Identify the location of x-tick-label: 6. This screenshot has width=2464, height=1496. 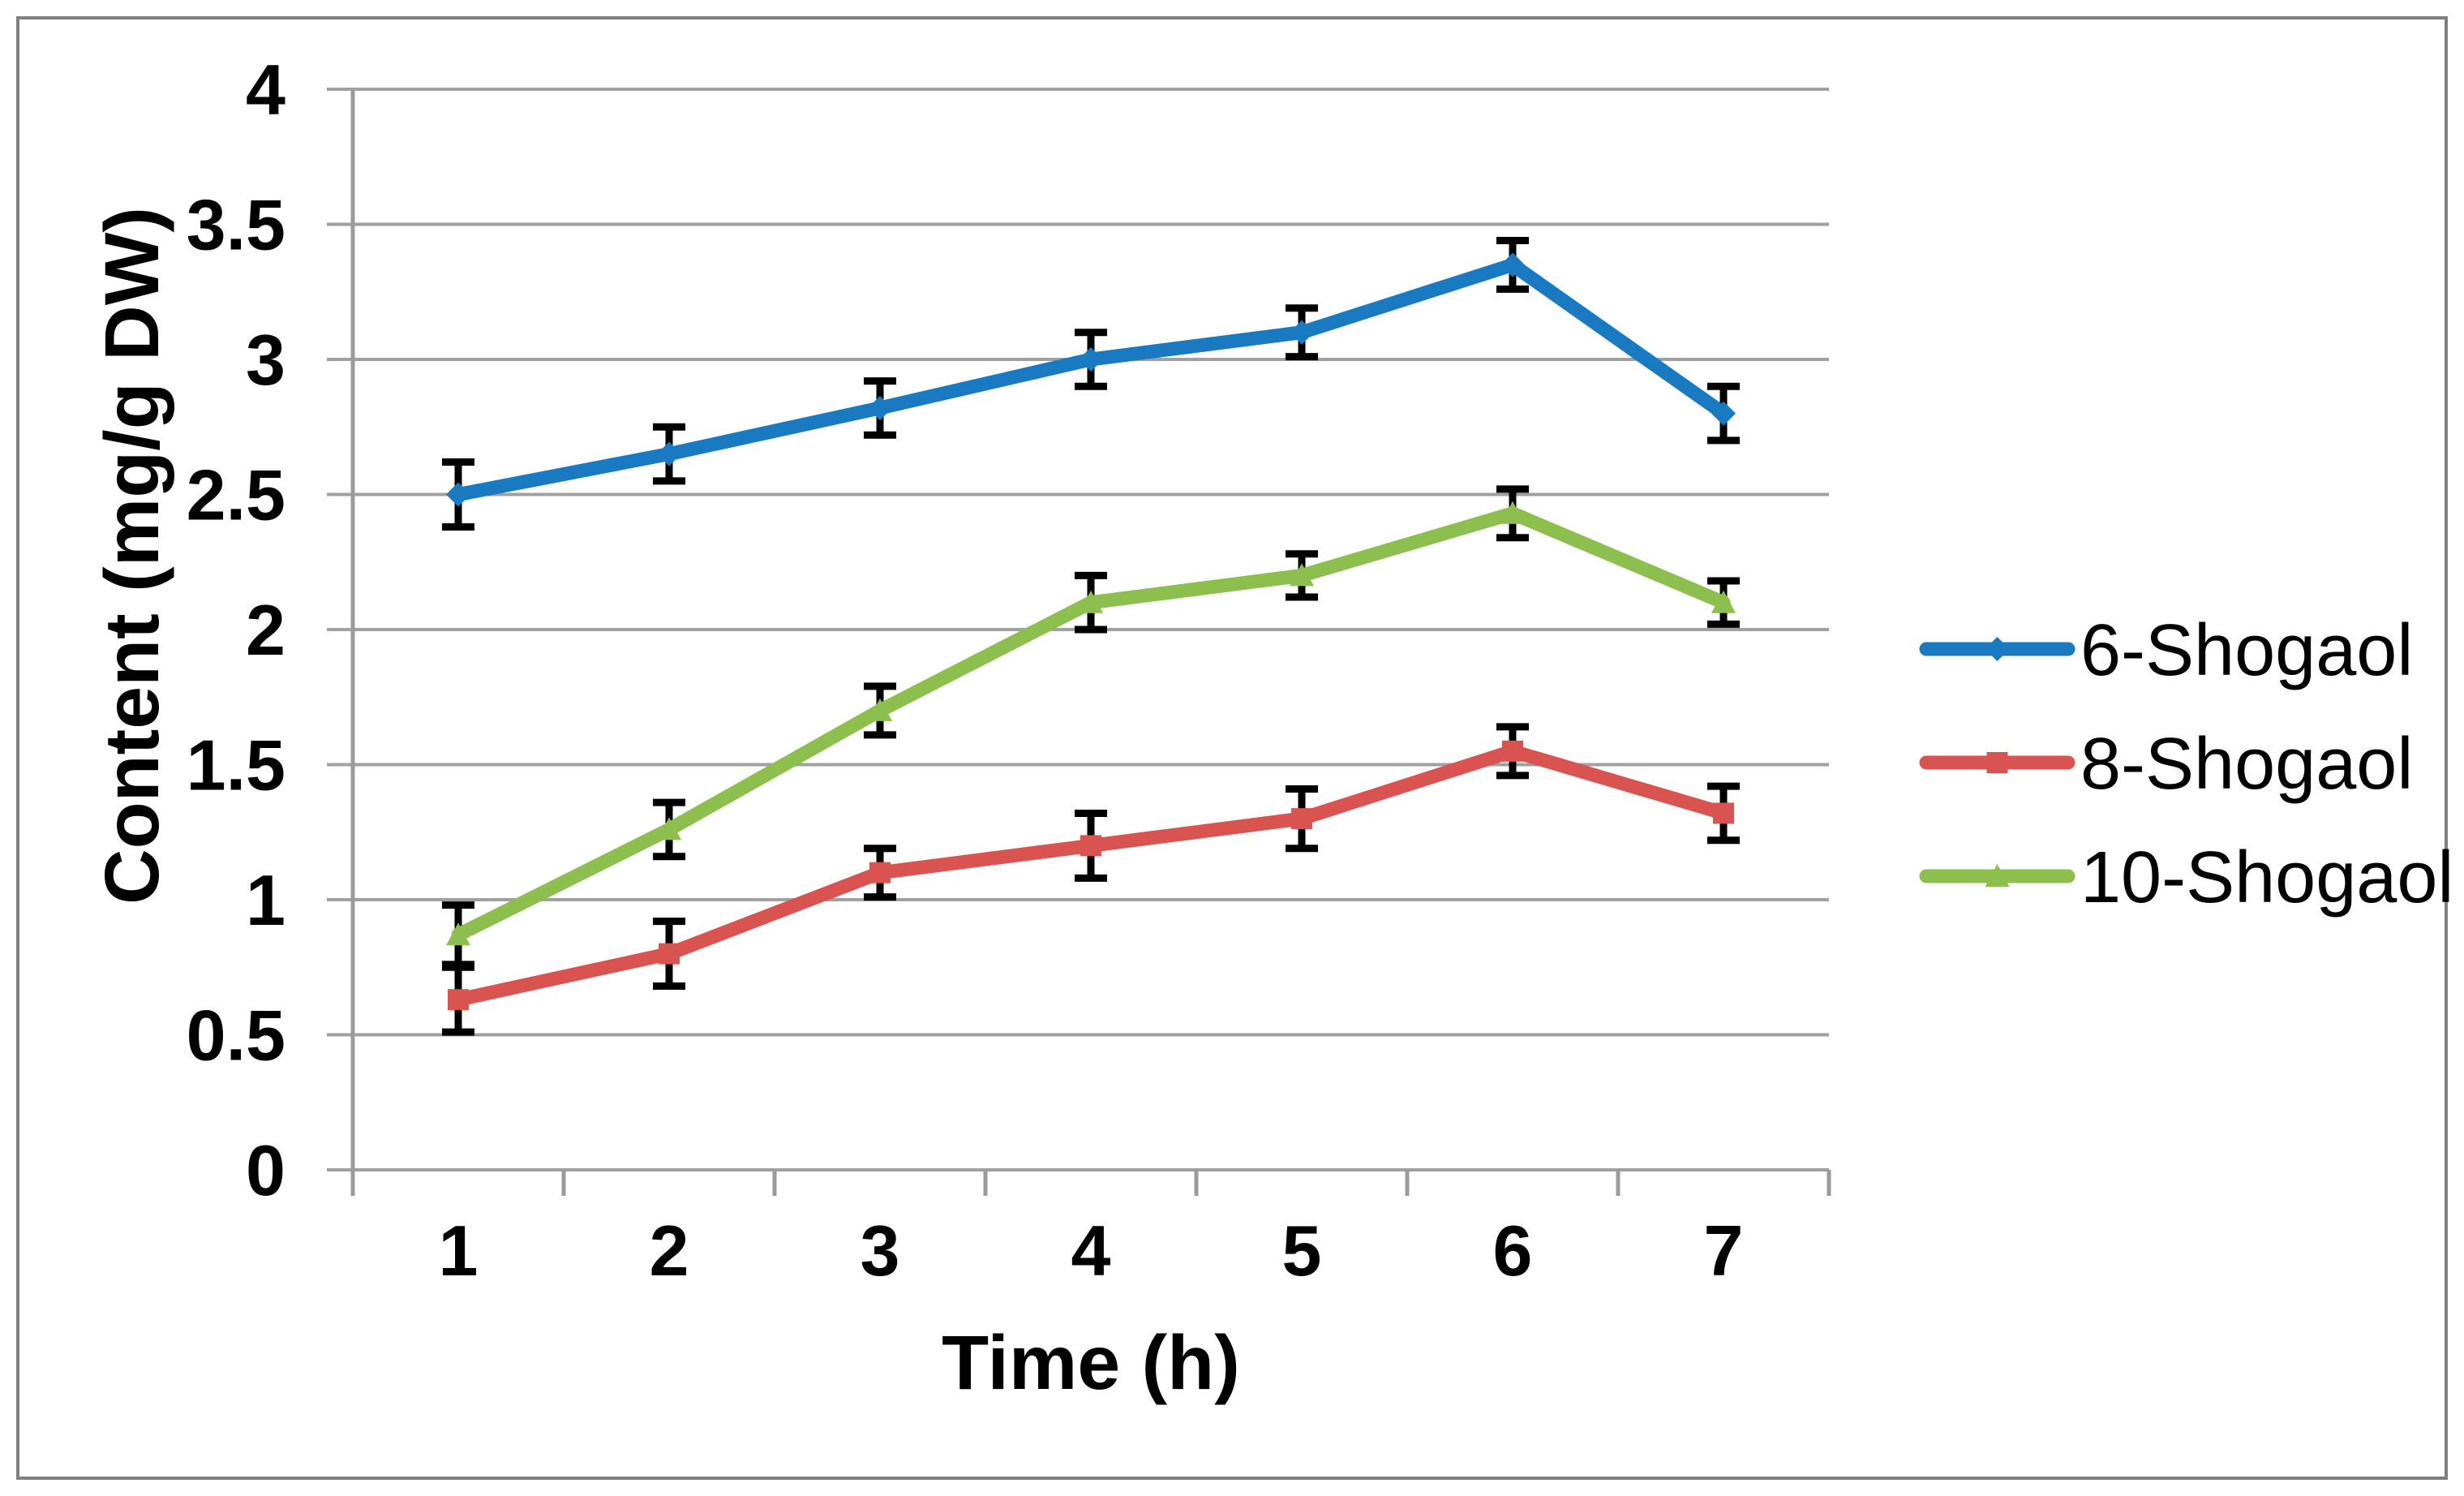
(1513, 1250).